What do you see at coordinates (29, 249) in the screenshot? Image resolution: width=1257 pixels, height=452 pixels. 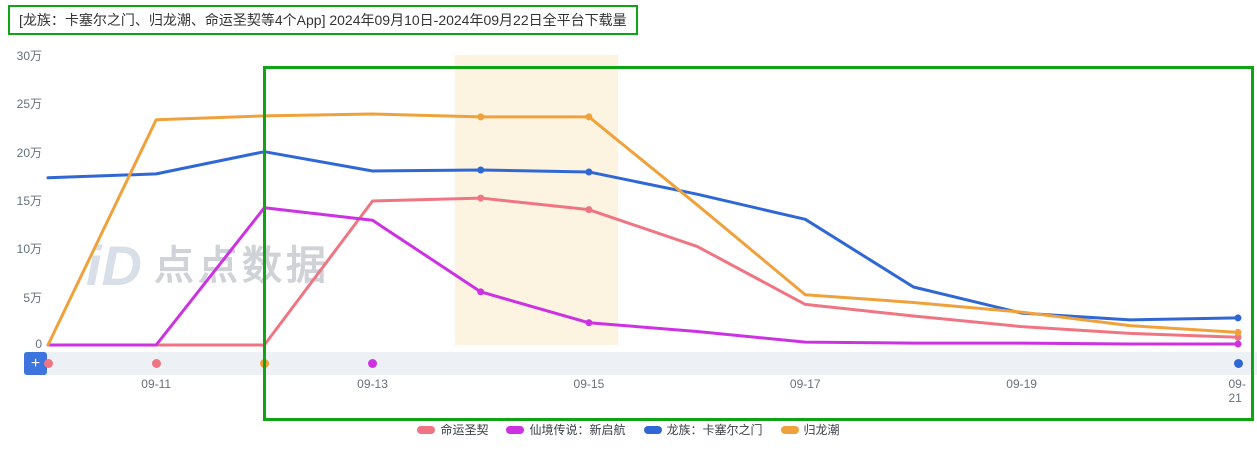 I see `y-axis-label: 10万` at bounding box center [29, 249].